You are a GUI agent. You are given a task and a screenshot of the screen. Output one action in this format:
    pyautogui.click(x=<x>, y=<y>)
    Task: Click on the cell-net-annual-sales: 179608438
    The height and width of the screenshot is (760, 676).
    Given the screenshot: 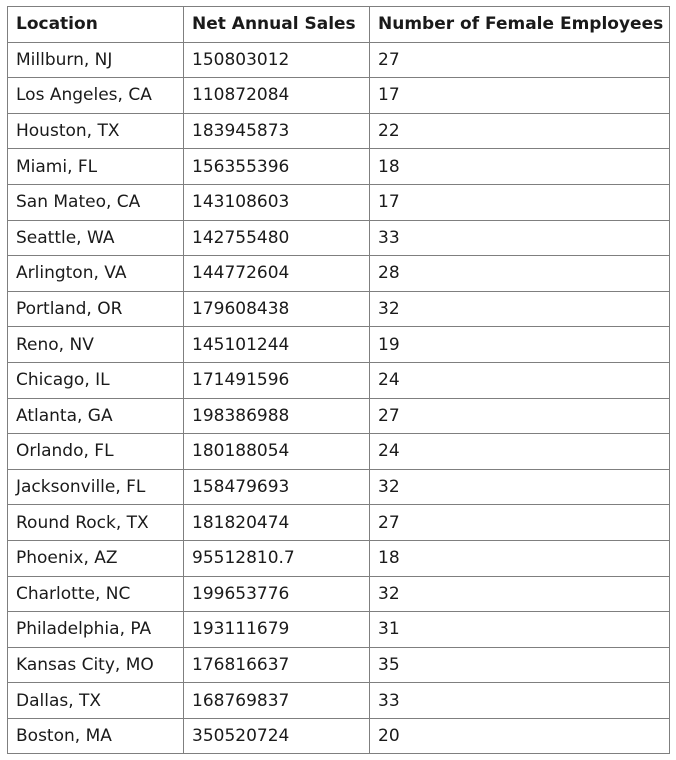 What is the action you would take?
    pyautogui.click(x=276, y=309)
    